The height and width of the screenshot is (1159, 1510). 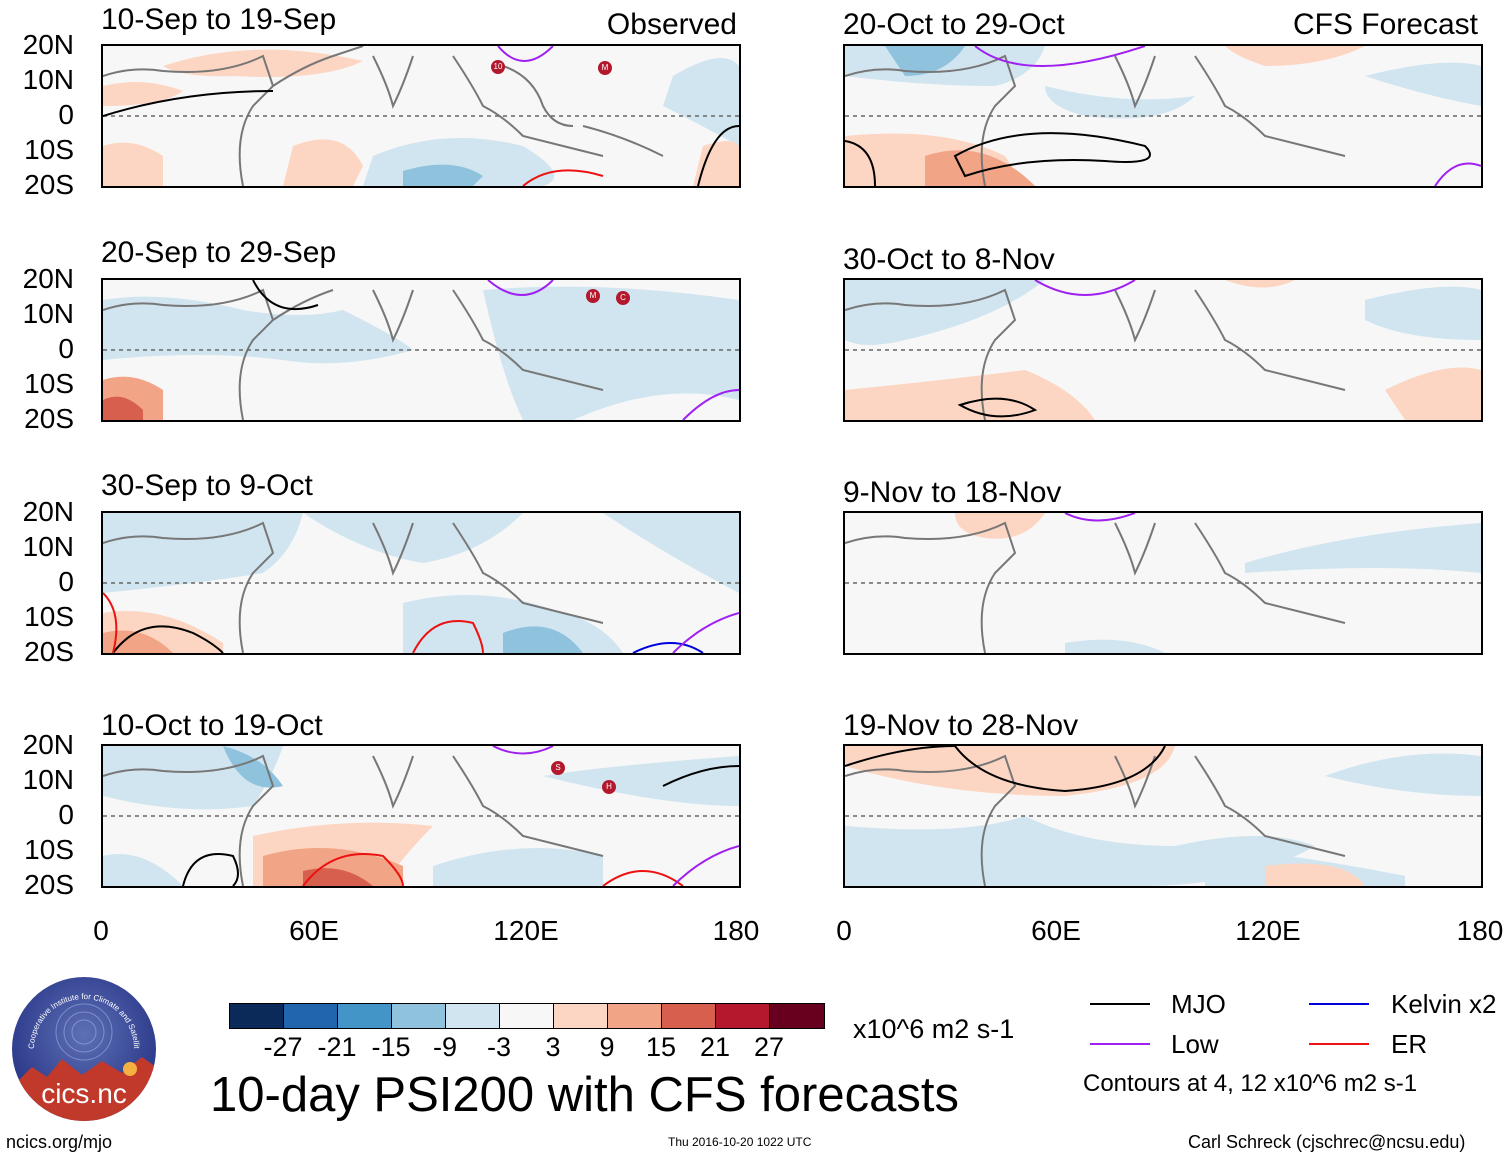 I want to click on legend-er-line, so click(x=1339, y=1044).